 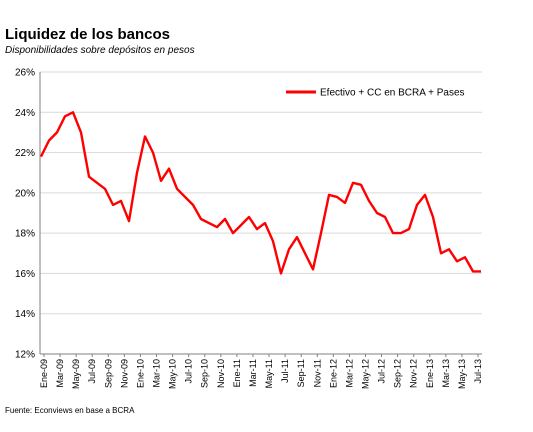 I want to click on x-tick-label: Ene-11, so click(x=237, y=373).